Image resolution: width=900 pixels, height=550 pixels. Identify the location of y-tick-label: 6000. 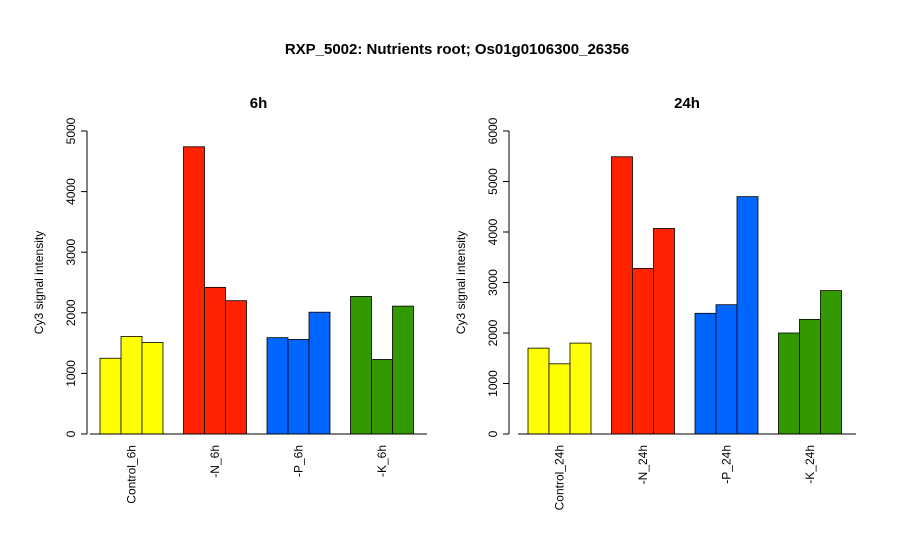
(493, 130).